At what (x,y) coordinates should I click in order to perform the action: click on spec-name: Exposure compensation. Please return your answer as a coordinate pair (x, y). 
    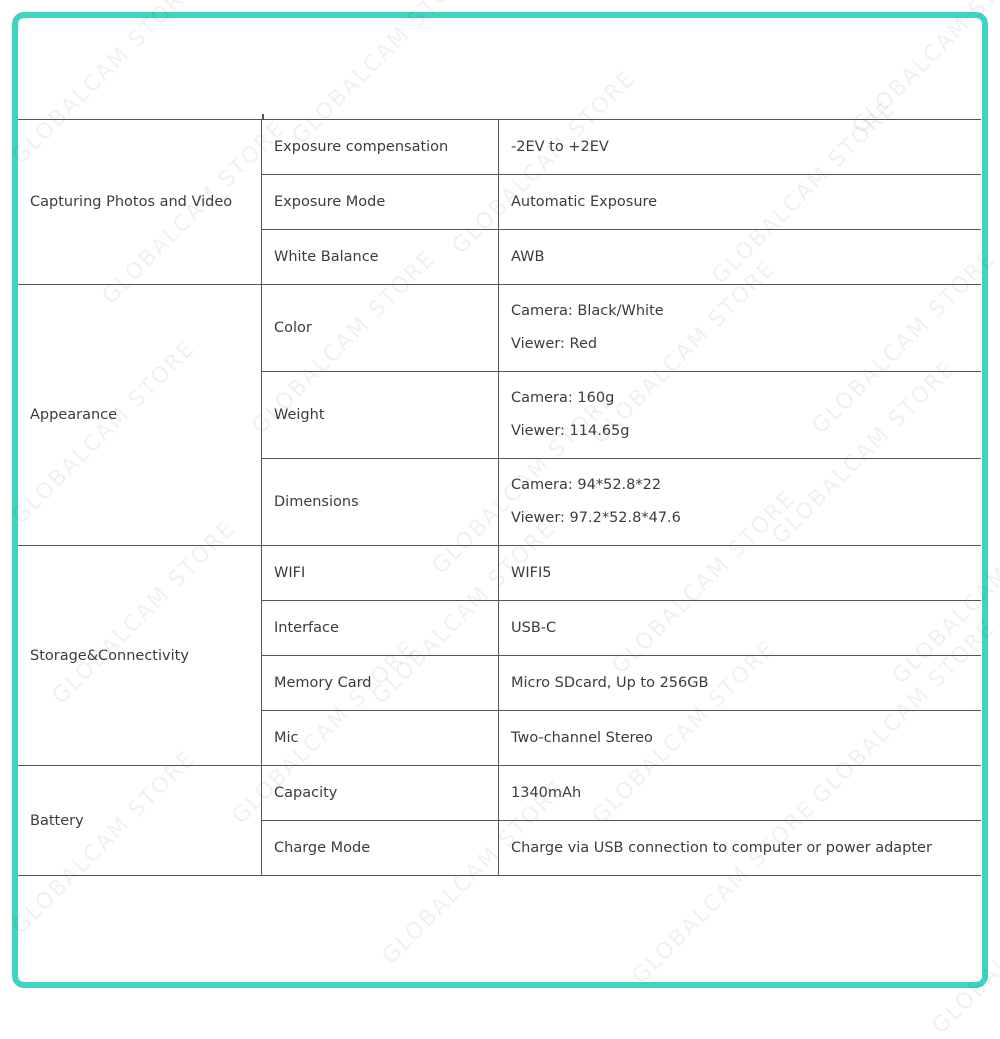
    Looking at the image, I should click on (380, 147).